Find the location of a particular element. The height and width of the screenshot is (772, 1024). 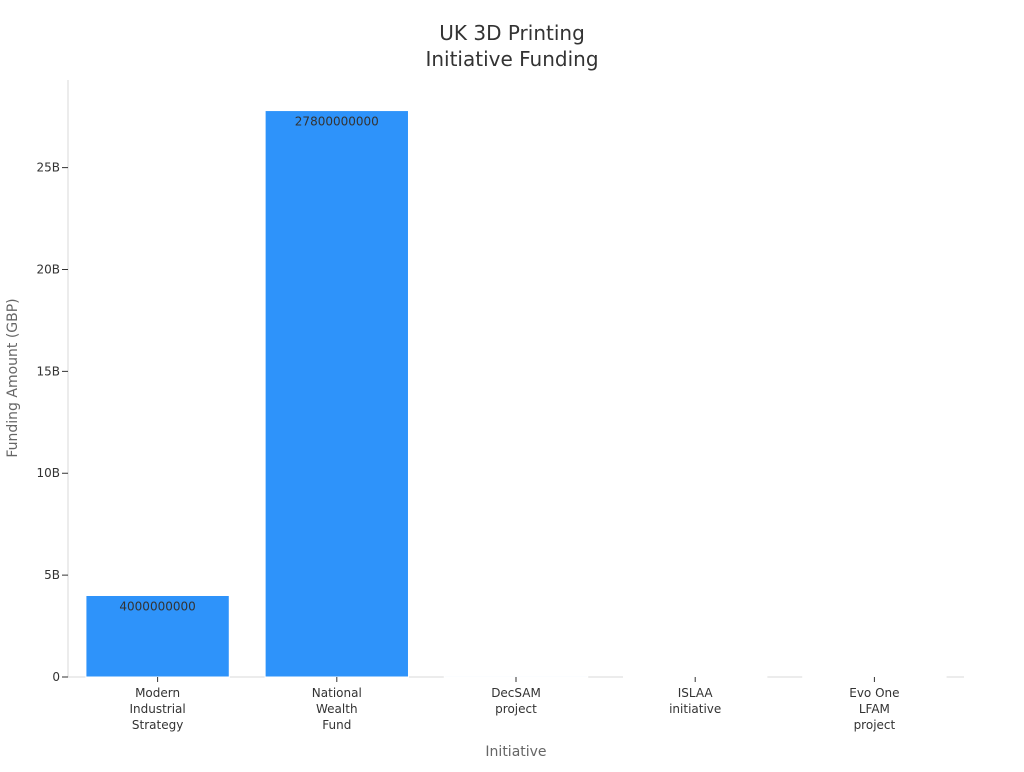

x-tick-label: DecSAM project is located at coordinates (516, 701).